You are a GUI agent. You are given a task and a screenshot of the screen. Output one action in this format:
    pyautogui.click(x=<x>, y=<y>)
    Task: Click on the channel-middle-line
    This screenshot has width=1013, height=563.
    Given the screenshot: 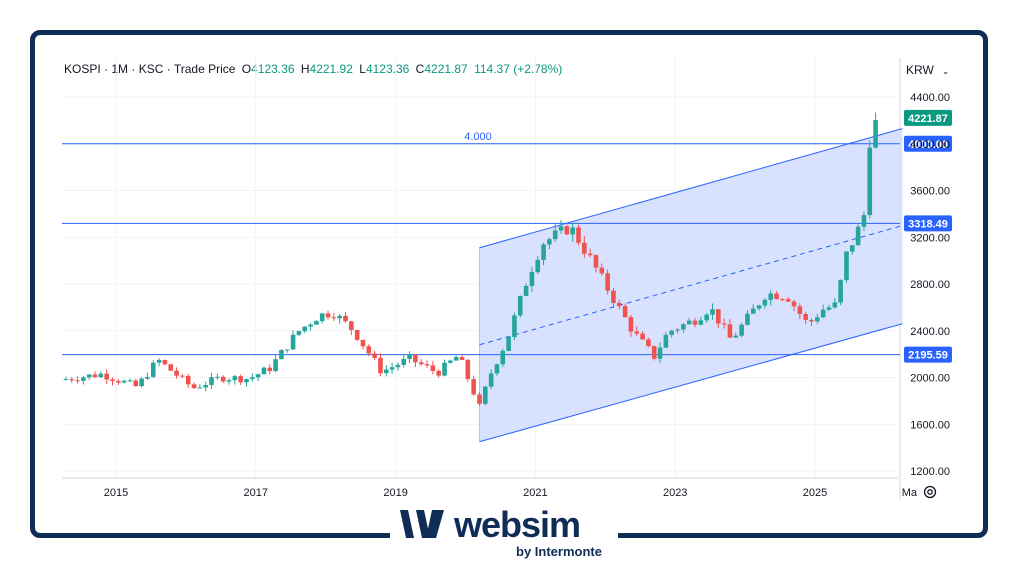 What is the action you would take?
    pyautogui.click(x=691, y=285)
    